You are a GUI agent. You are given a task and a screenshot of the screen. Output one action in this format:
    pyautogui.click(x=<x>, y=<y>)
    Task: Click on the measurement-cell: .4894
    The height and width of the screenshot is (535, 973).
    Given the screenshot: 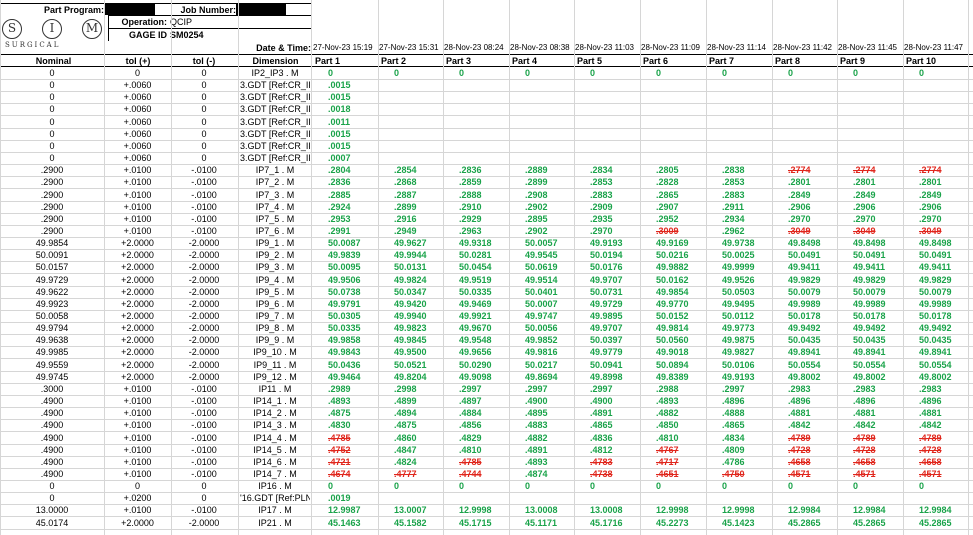 What is the action you would take?
    pyautogui.click(x=405, y=413)
    